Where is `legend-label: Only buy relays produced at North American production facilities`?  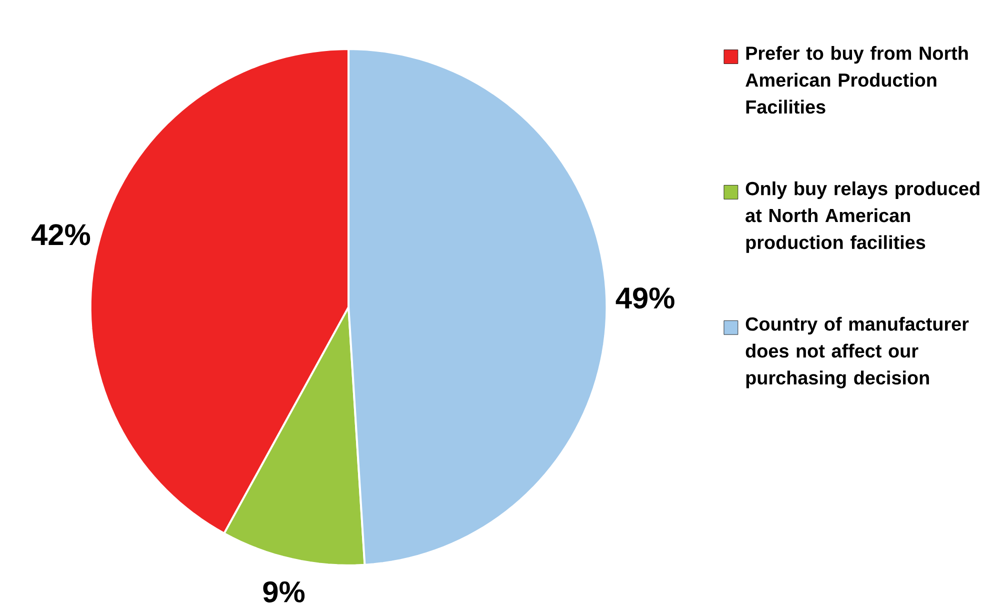
legend-label: Only buy relays produced at North American production facilities is located at coordinates (863, 217).